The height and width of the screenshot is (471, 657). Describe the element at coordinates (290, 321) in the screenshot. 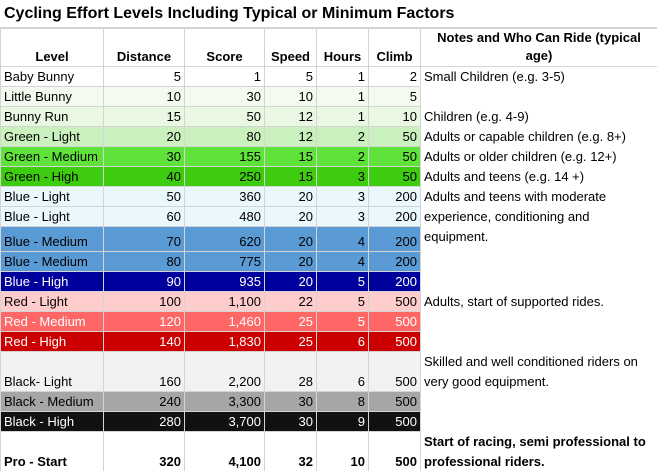

I see `speed-cell: 25` at that location.